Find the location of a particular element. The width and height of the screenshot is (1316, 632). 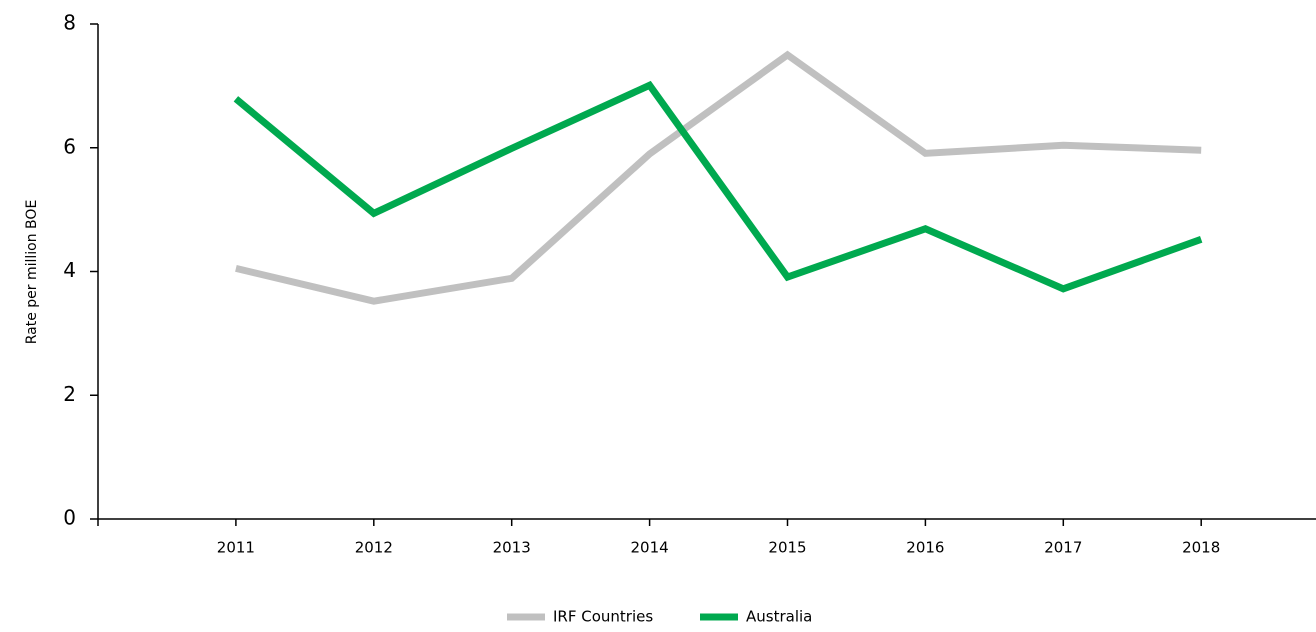

y-tick-label: 4 is located at coordinates (69, 270).